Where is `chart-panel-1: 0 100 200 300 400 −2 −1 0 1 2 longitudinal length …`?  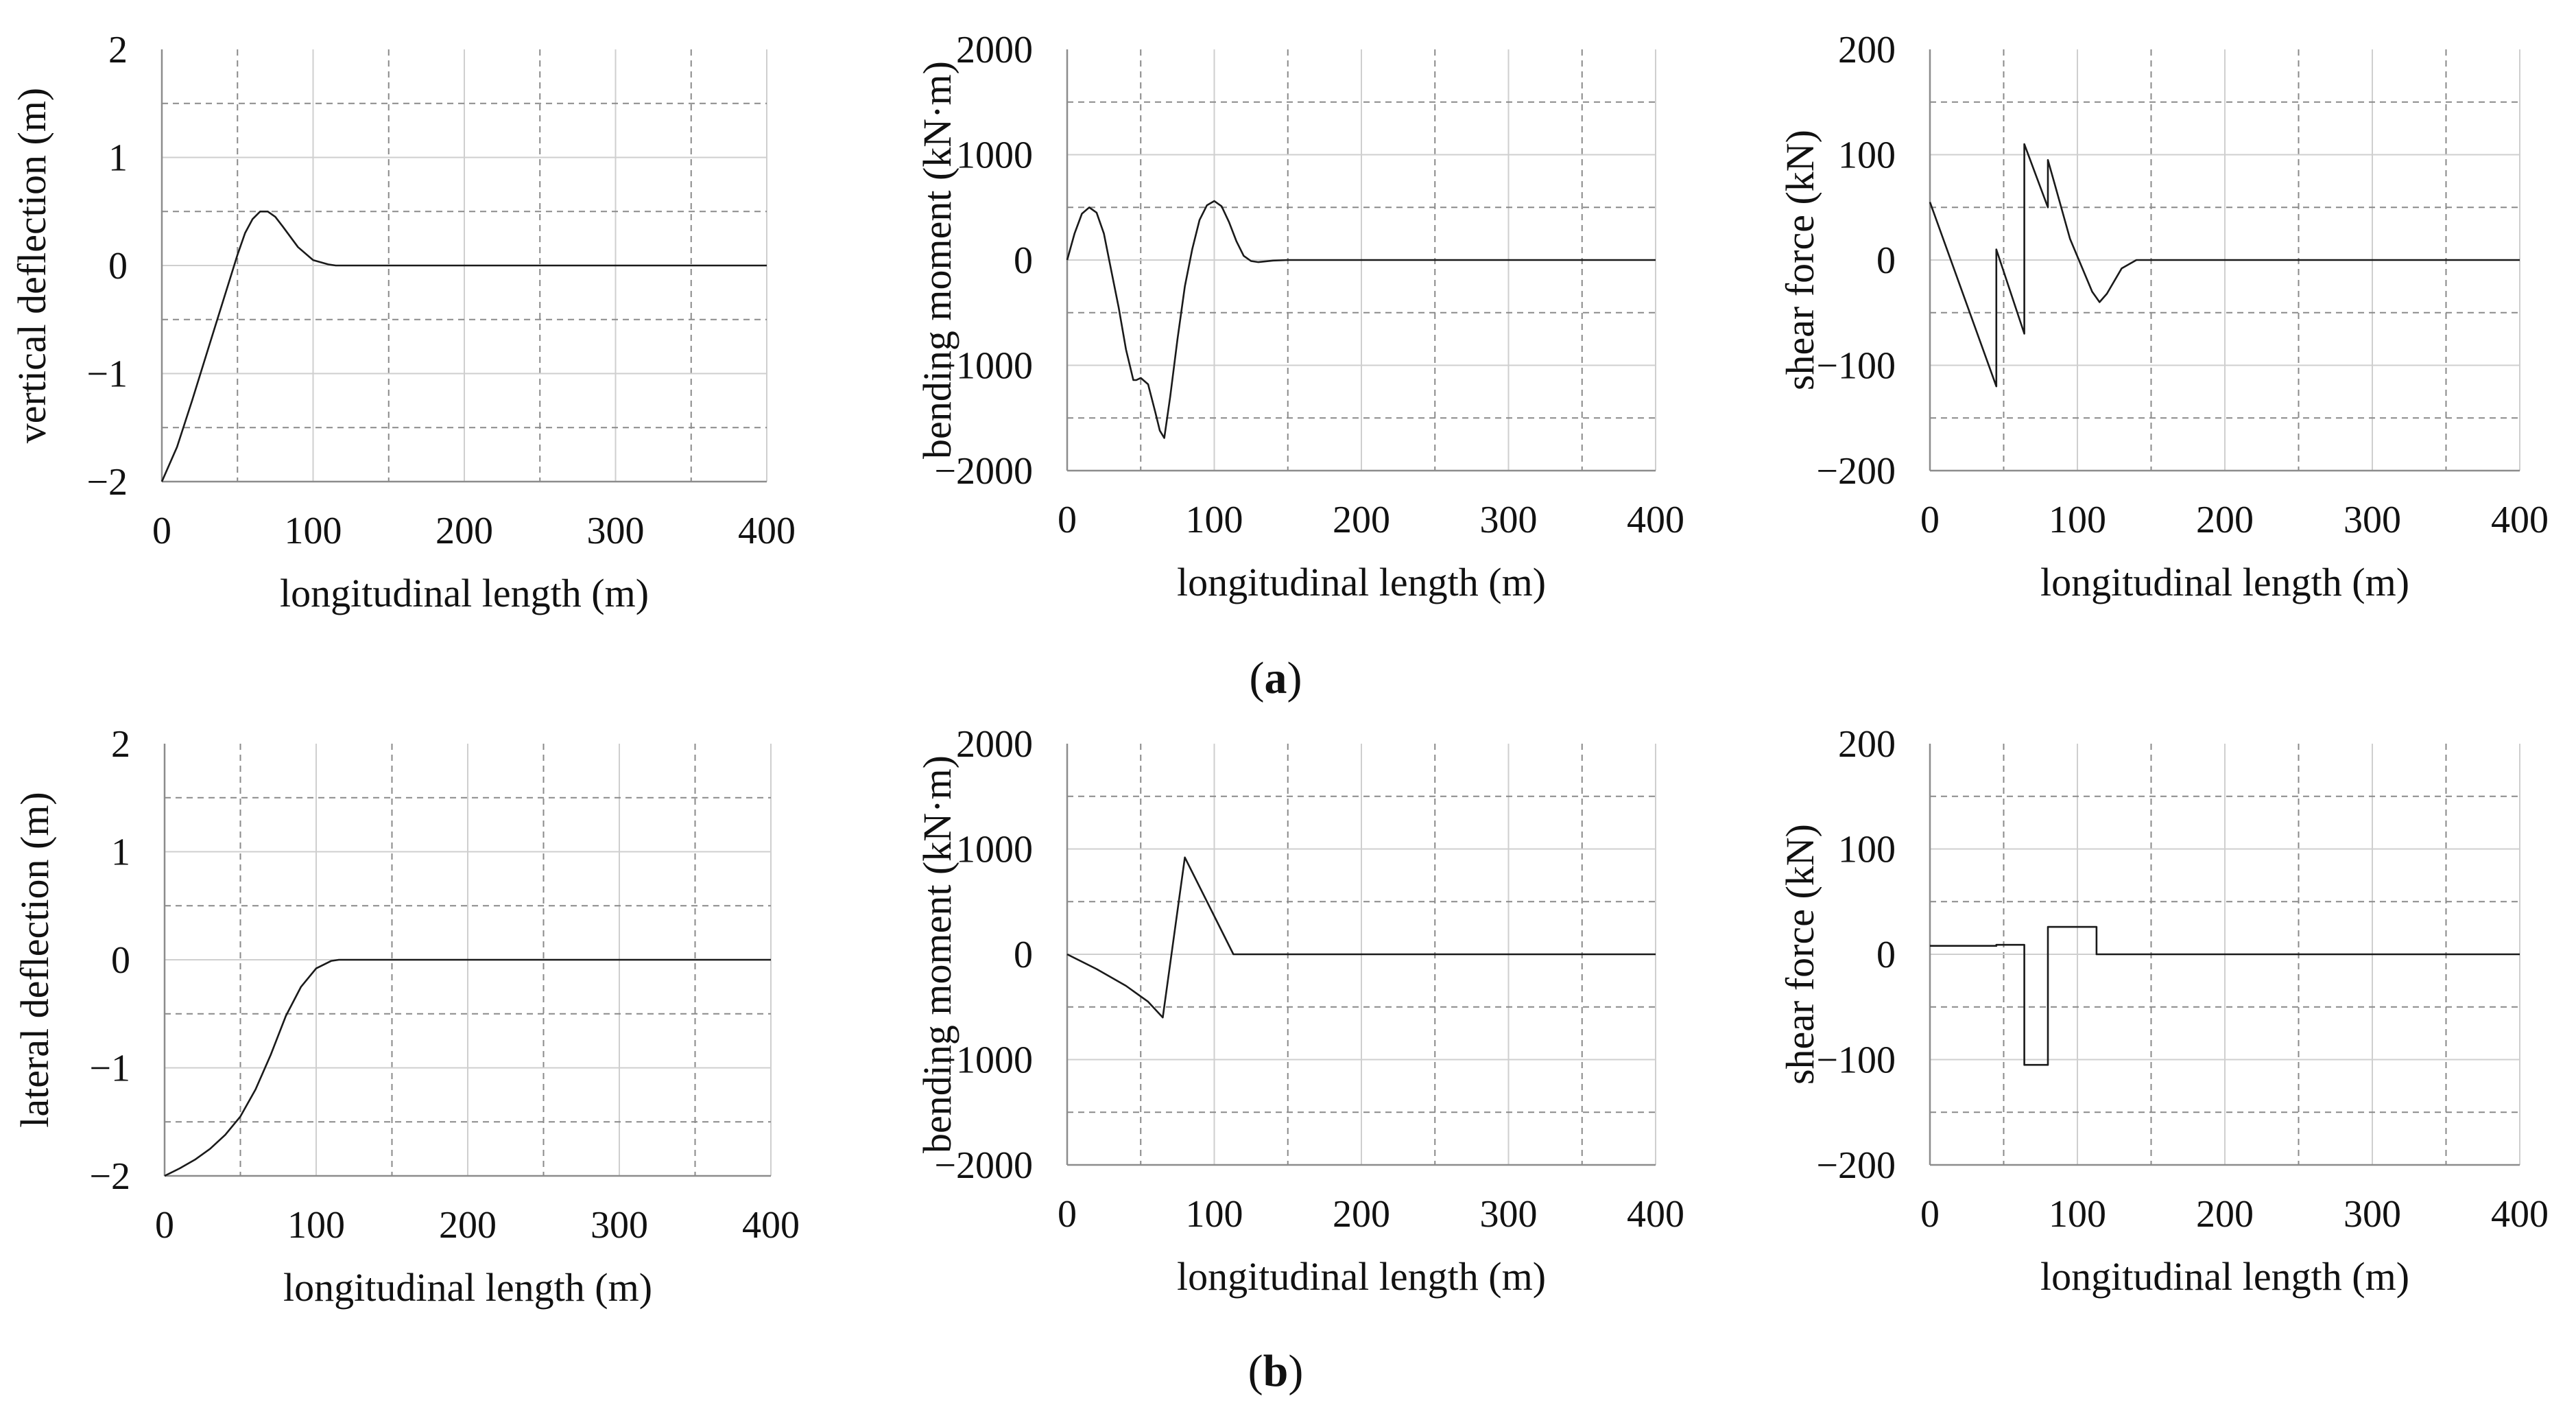 chart-panel-1: 0 100 200 300 400 −2 −1 0 1 2 longitudinal length … is located at coordinates (403, 322).